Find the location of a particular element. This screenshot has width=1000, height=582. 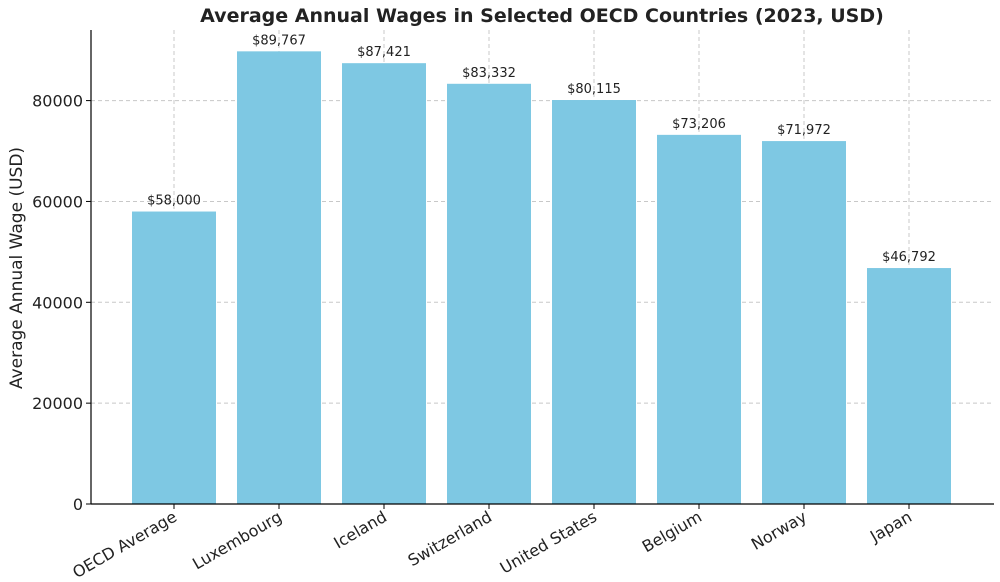

x-tick-label: OECD Average is located at coordinates (124, 544).